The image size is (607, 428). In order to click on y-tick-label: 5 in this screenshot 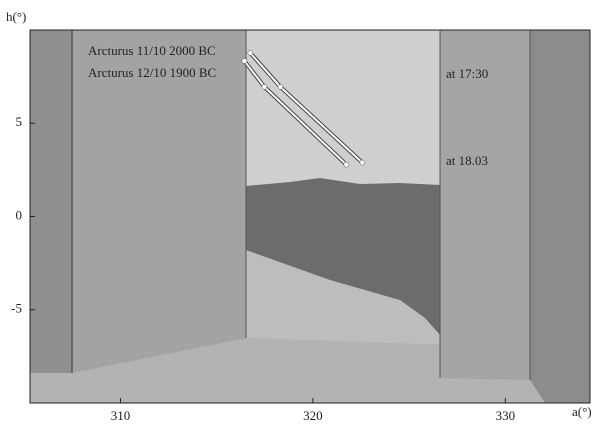, I will do `click(19, 121)`.